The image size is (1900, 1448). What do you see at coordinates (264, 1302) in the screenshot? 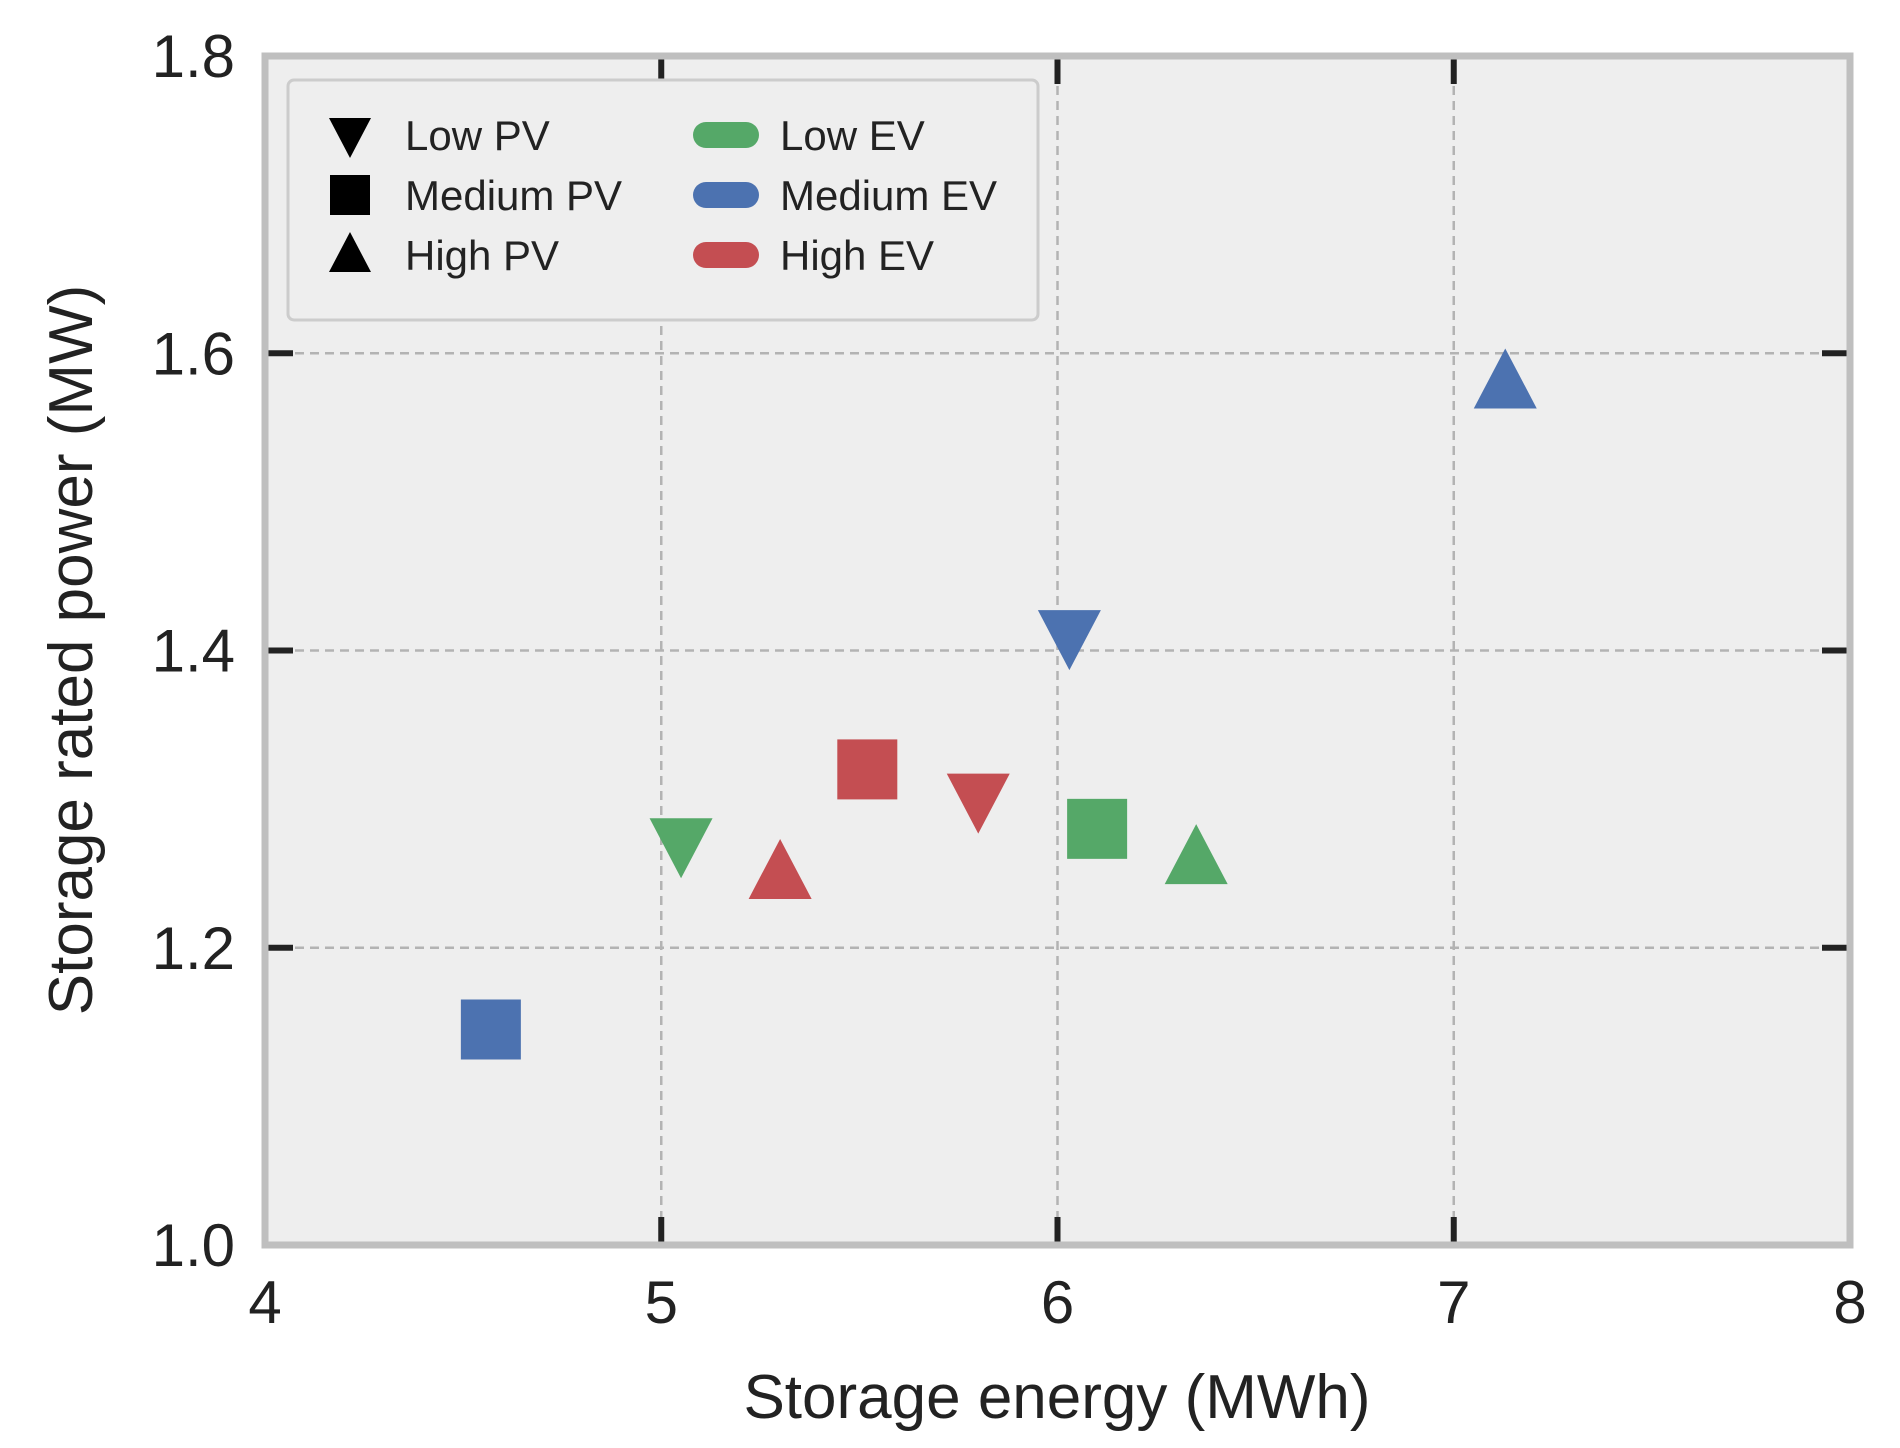
I see `x-tick-label: 4` at bounding box center [264, 1302].